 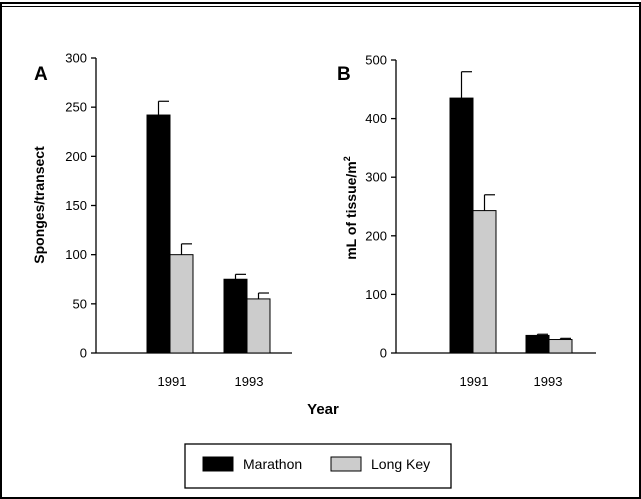 I want to click on panel-a-bar-marathon-1993, so click(x=235, y=316).